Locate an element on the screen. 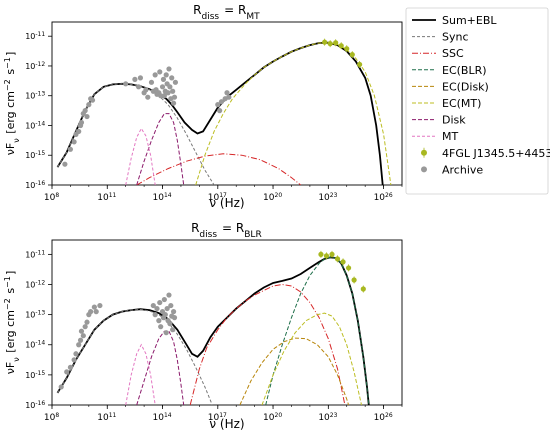  legend-label: EC(BLR) is located at coordinates (464, 70).